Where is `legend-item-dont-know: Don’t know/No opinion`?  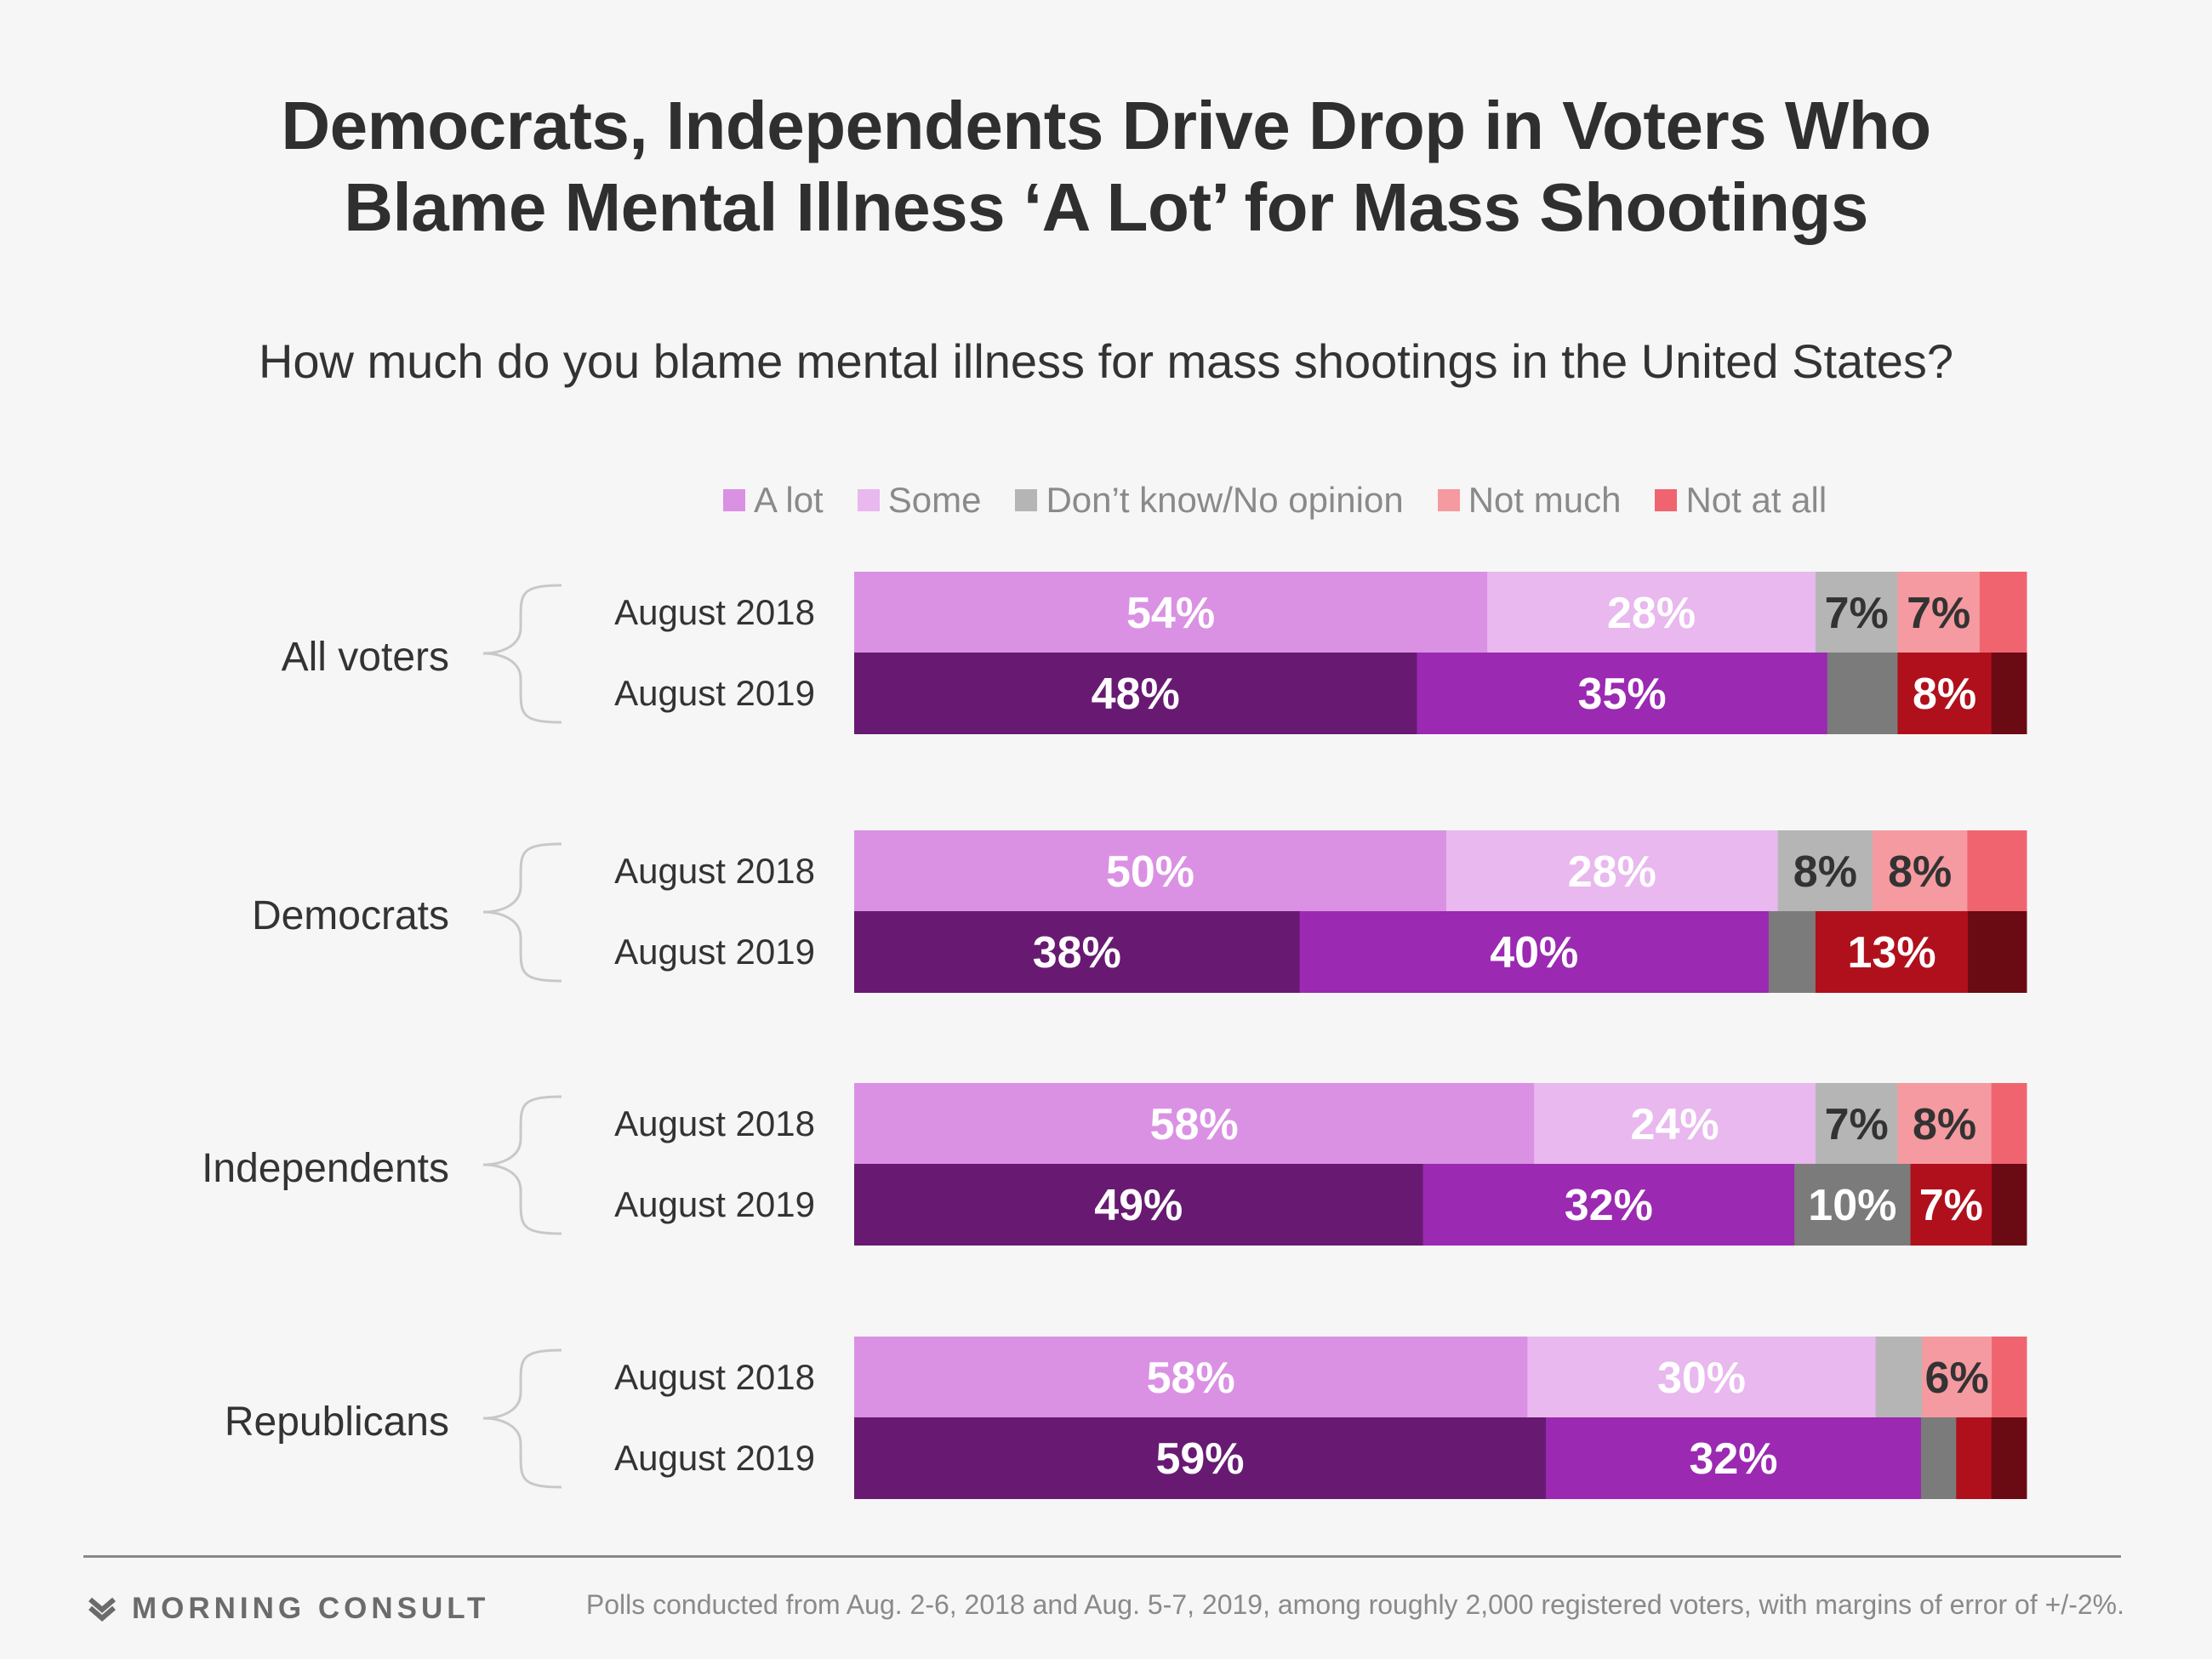 legend-item-dont-know: Don’t know/No opinion is located at coordinates (1209, 500).